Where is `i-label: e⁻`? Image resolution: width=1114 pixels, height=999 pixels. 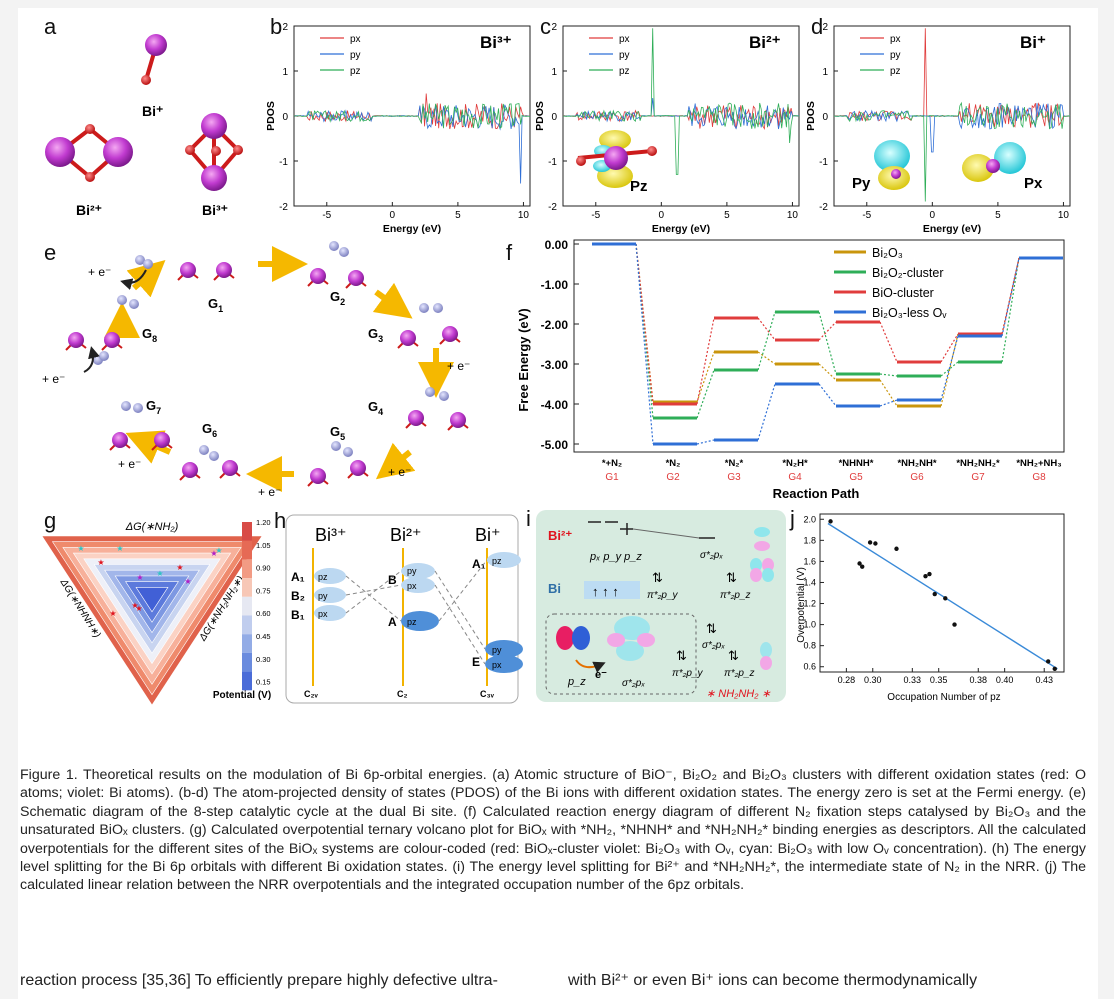
i-label: e⁻ is located at coordinates (601, 675).